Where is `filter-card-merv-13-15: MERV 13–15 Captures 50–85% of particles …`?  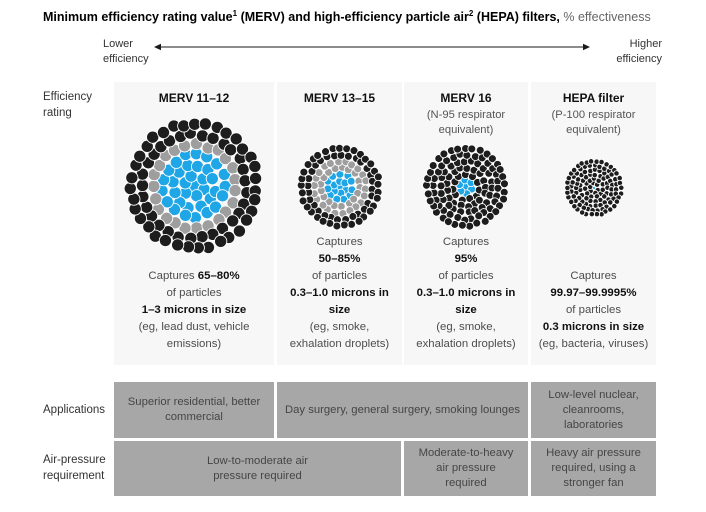 filter-card-merv-13-15: MERV 13–15 Captures 50–85% of particles … is located at coordinates (339, 223).